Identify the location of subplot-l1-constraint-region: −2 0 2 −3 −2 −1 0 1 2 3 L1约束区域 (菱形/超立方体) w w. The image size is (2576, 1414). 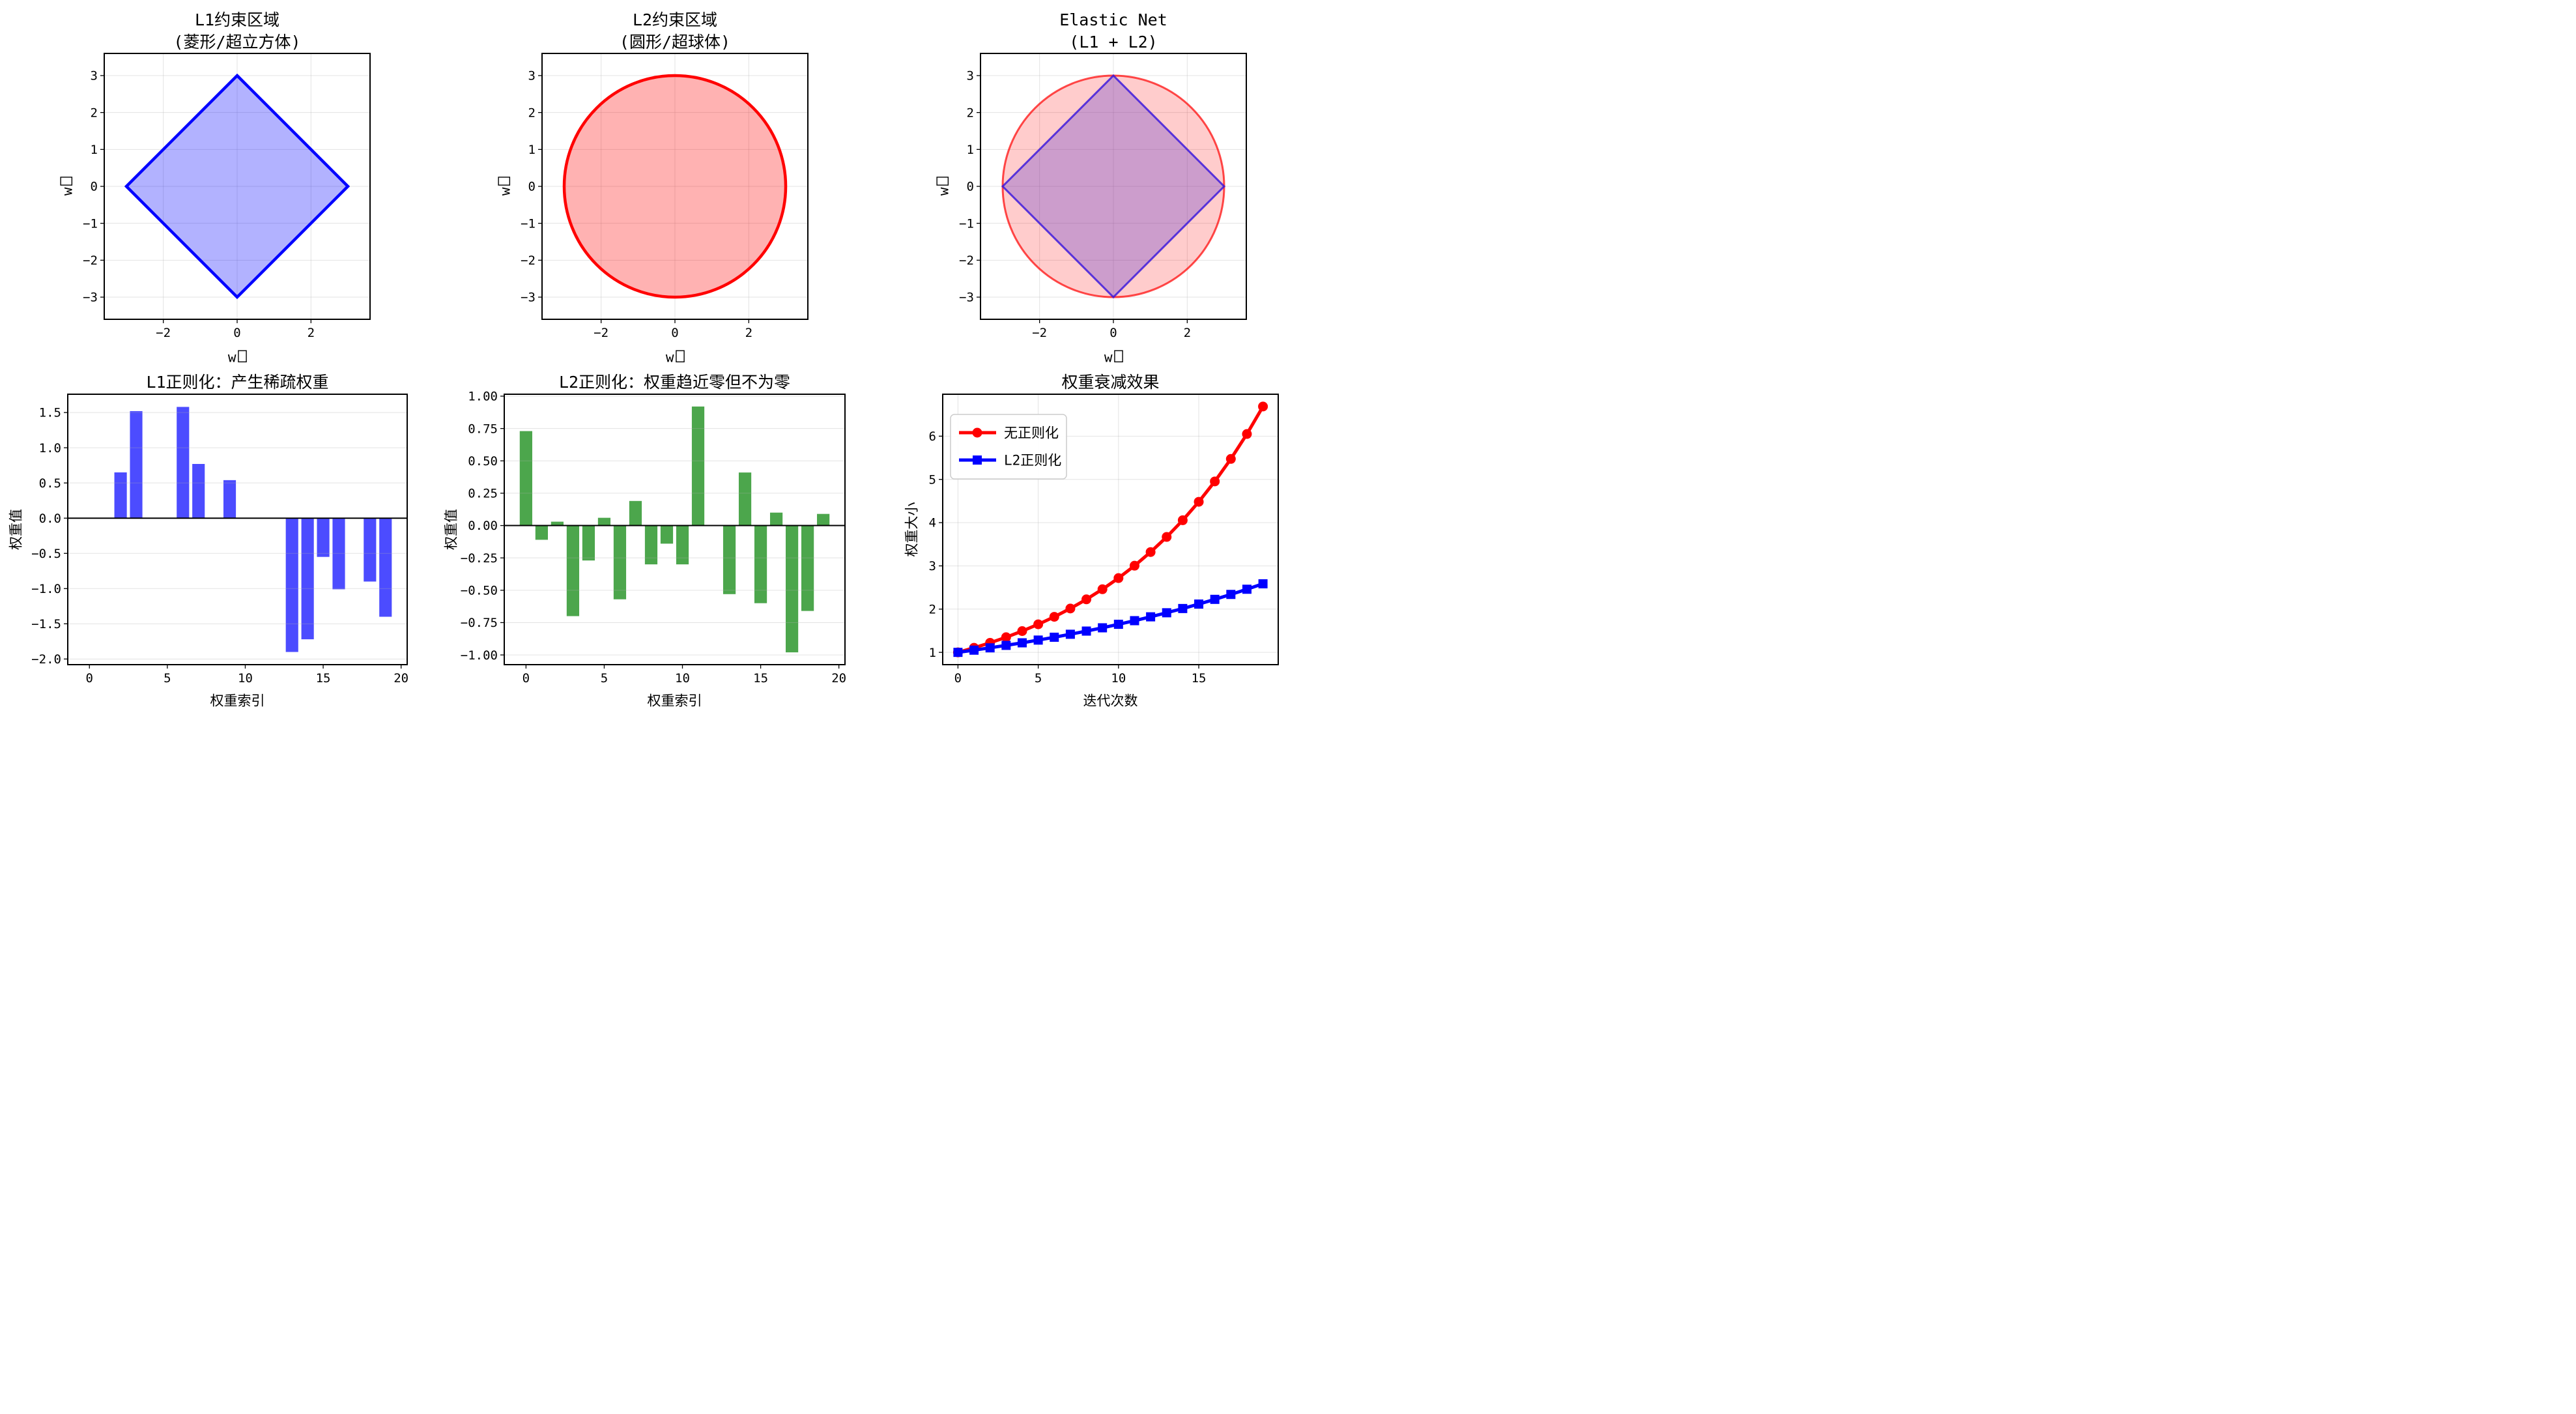
(215, 188).